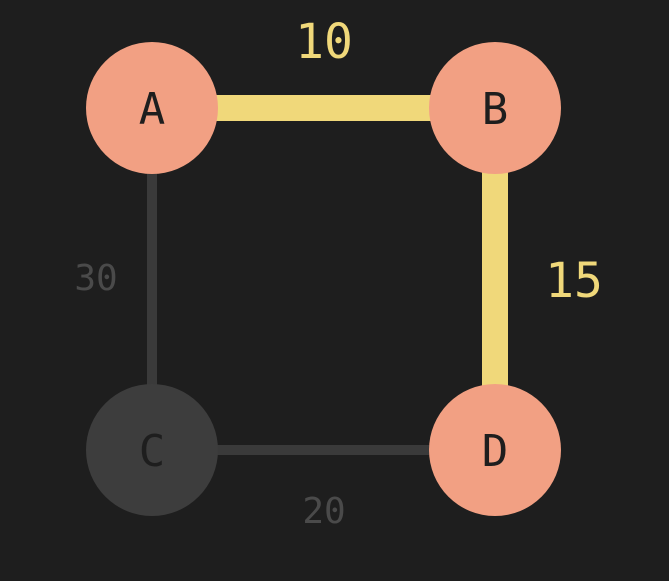 The width and height of the screenshot is (669, 581). I want to click on node-d: D, so click(495, 450).